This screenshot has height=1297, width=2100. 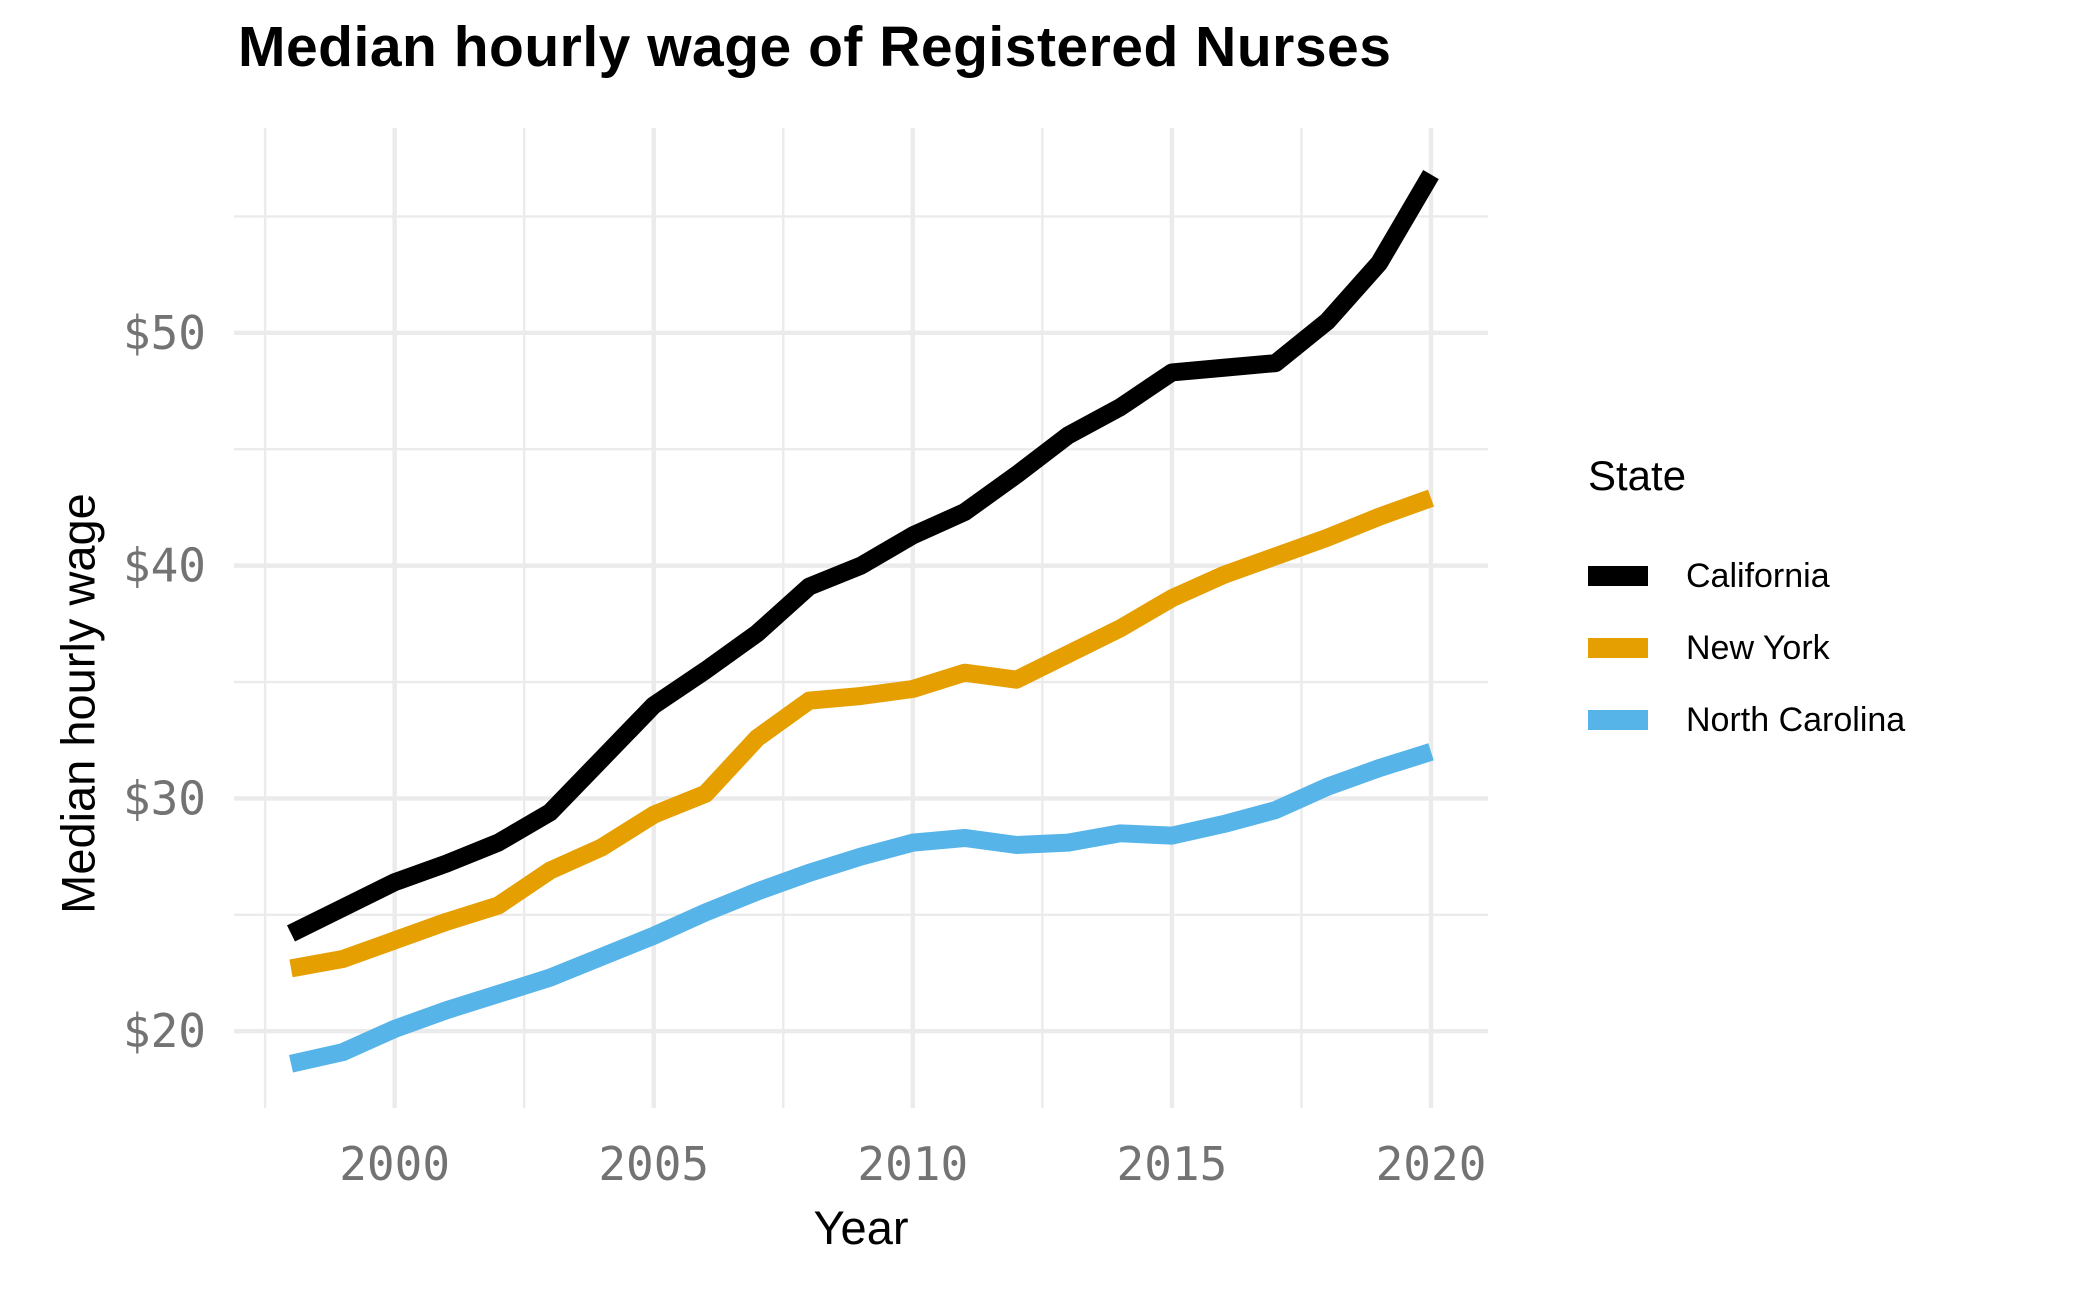 What do you see at coordinates (815, 47) in the screenshot?
I see `chart-title: Median hourly wage of Registered Nurses` at bounding box center [815, 47].